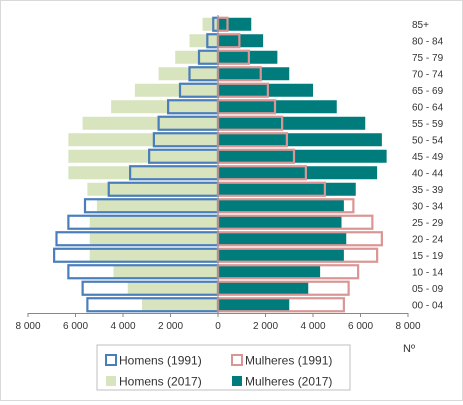 This screenshot has width=463, height=405. What do you see at coordinates (428, 140) in the screenshot?
I see `age-label: 50 - 54` at bounding box center [428, 140].